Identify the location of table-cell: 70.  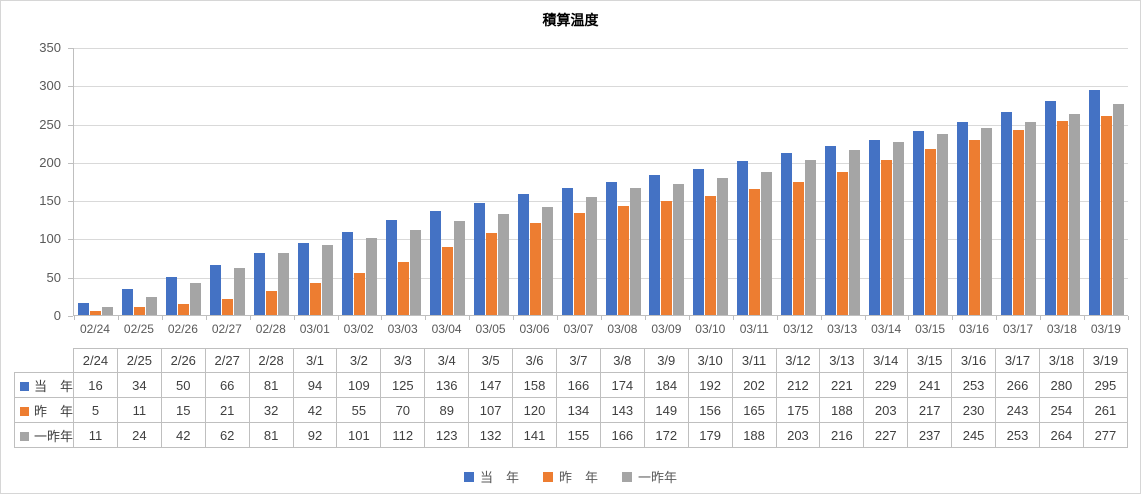
(403, 410).